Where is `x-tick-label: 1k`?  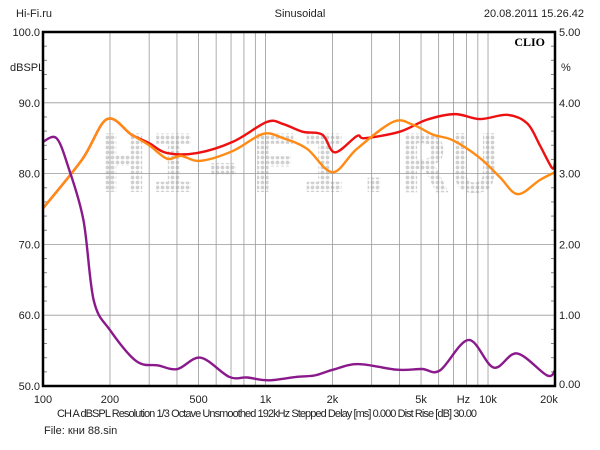
x-tick-label: 1k is located at coordinates (266, 400).